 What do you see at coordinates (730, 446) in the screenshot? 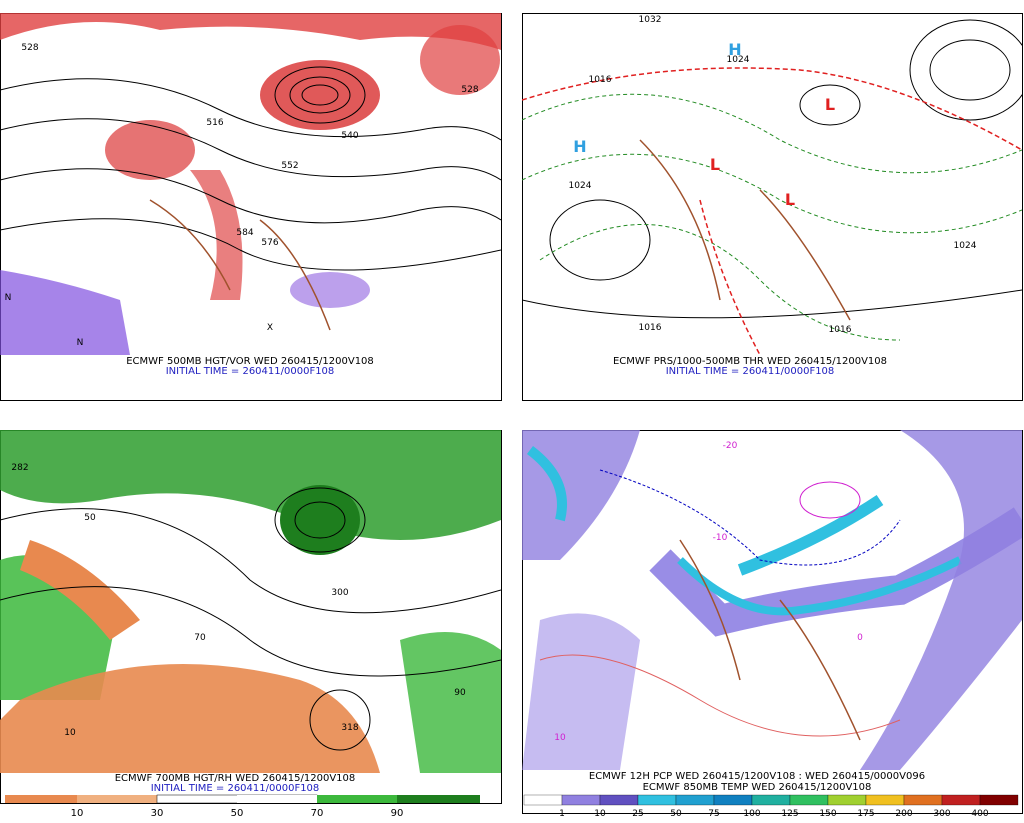
I see `map-label: -20` at bounding box center [730, 446].